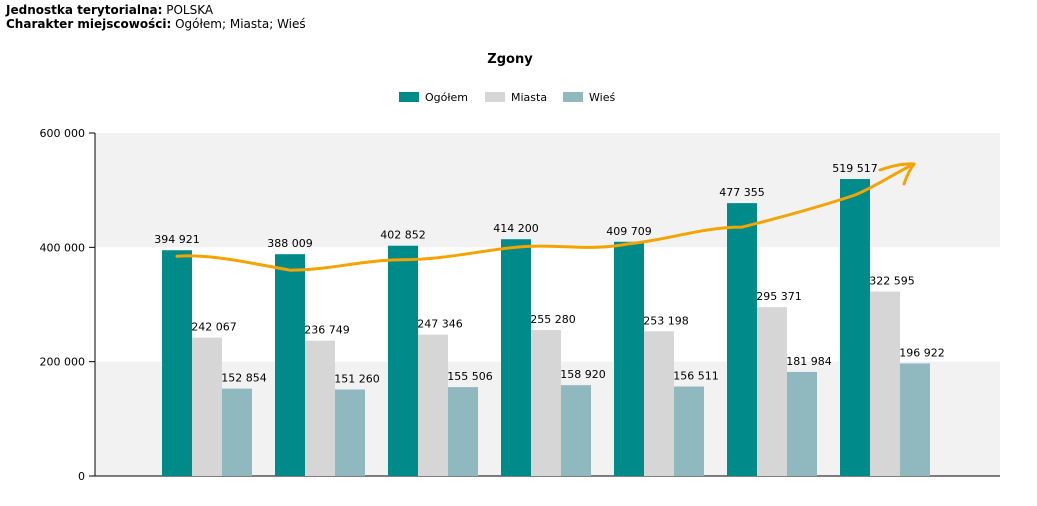  Describe the element at coordinates (855, 168) in the screenshot. I see `data-label-0-6: 519 517` at that location.